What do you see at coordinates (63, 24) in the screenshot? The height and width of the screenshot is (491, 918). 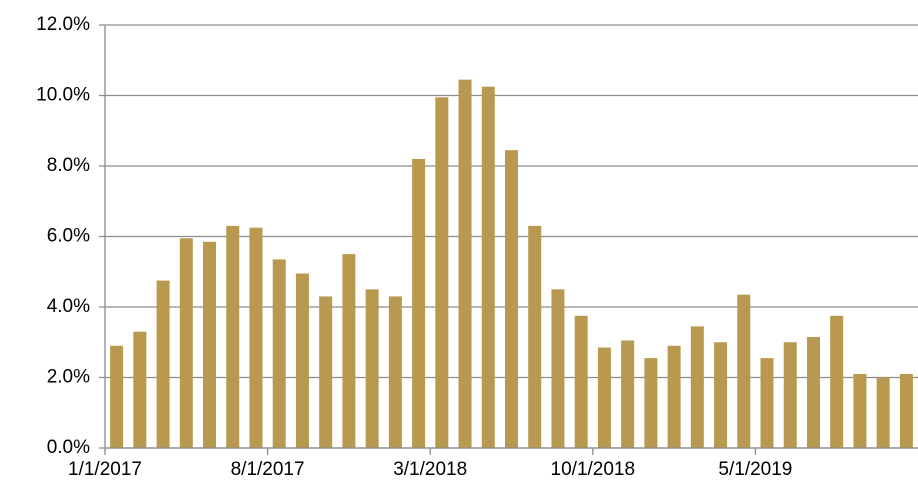 I see `y-tick-label: 12.0%` at bounding box center [63, 24].